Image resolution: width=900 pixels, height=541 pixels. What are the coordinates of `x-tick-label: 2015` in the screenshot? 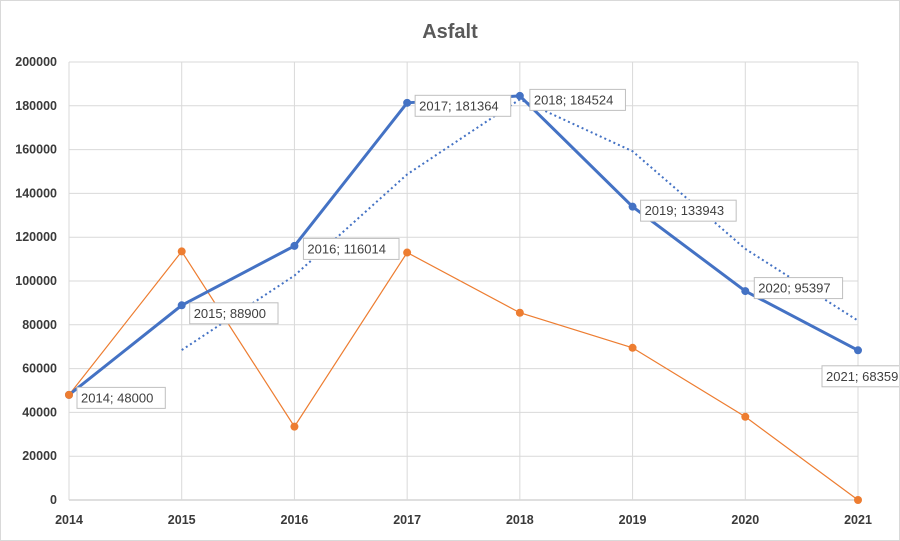 It's located at (182, 520).